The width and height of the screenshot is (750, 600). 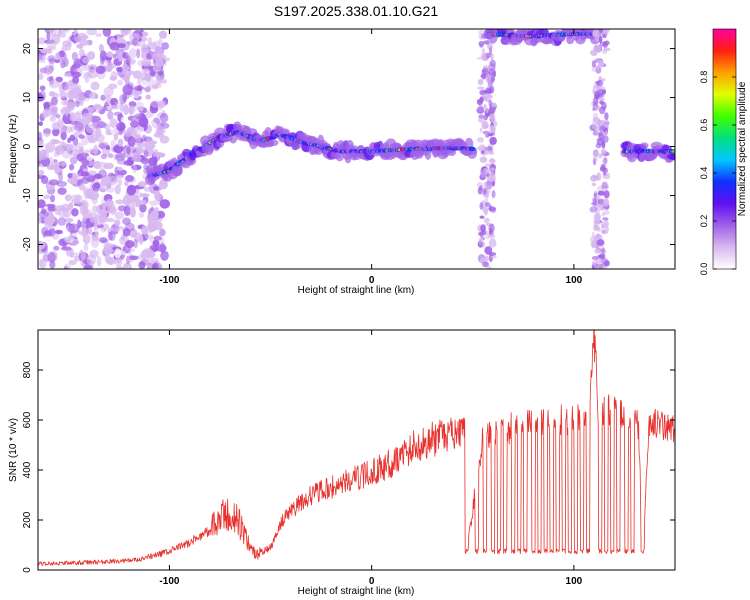 I want to click on colorbar-tick-label: 0.4, so click(x=704, y=173).